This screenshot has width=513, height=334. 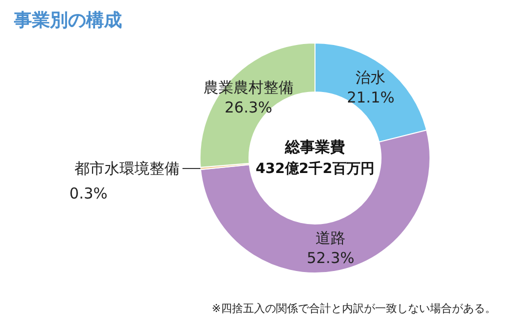 What do you see at coordinates (354, 308) in the screenshot?
I see `annotation: ※四捨五入の関係で合計と内訳が一致しない場合がある。` at bounding box center [354, 308].